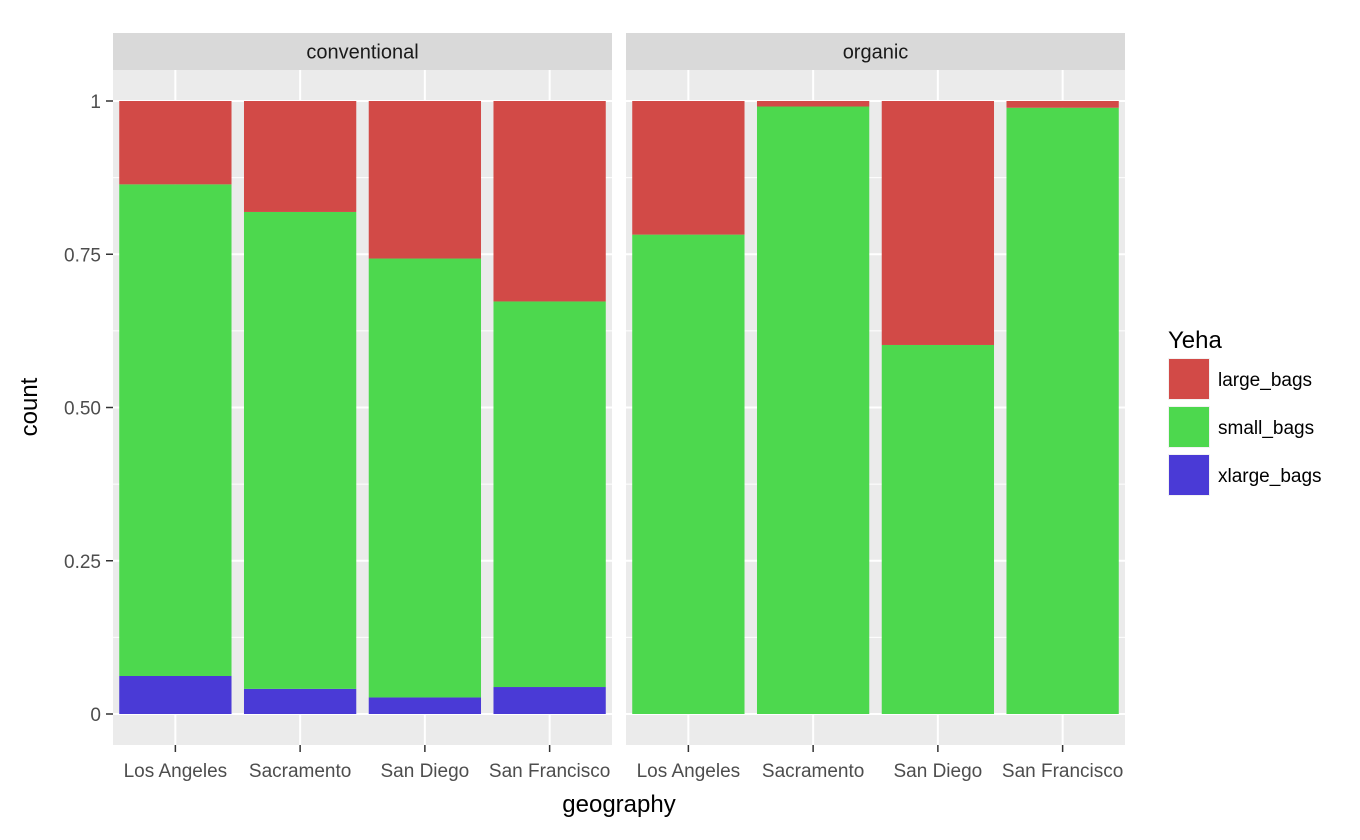 The width and height of the screenshot is (1360, 840). I want to click on y-tick-label: 0.25, so click(82, 562).